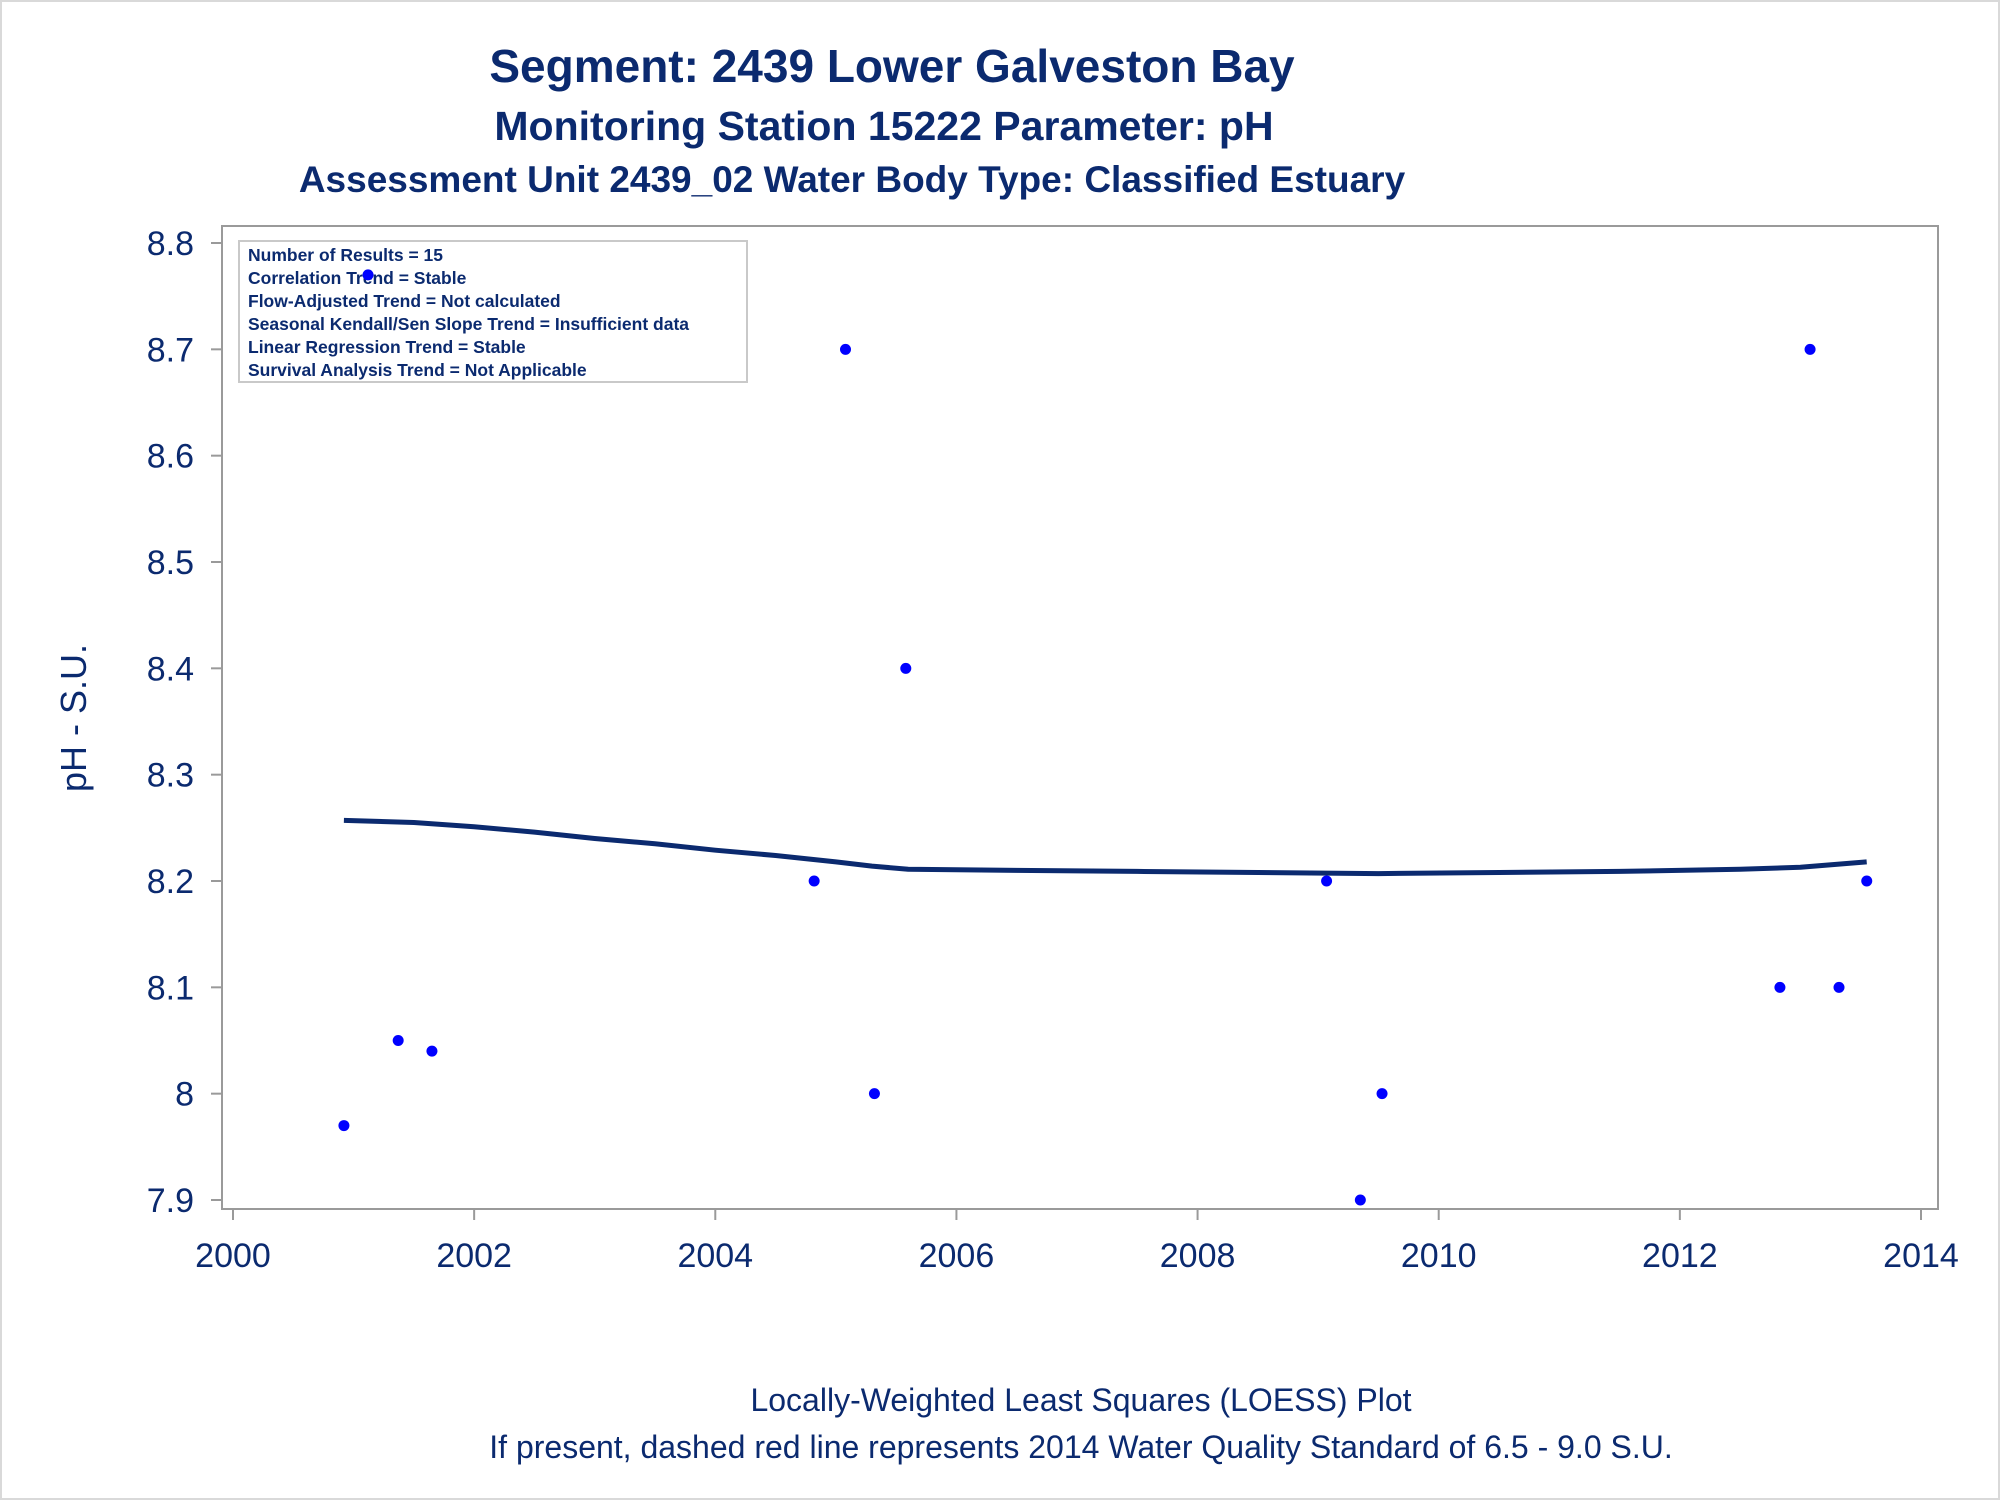 Image resolution: width=2000 pixels, height=1500 pixels. I want to click on y-axis: 7.9 8 8.1 8.2 8.3 8.4 8.5 8.6 8.7 8.8, so click(184, 722).